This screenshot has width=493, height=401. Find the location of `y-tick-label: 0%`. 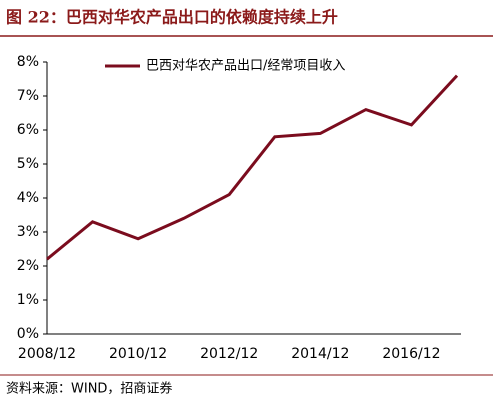

y-tick-label: 0% is located at coordinates (28, 334).